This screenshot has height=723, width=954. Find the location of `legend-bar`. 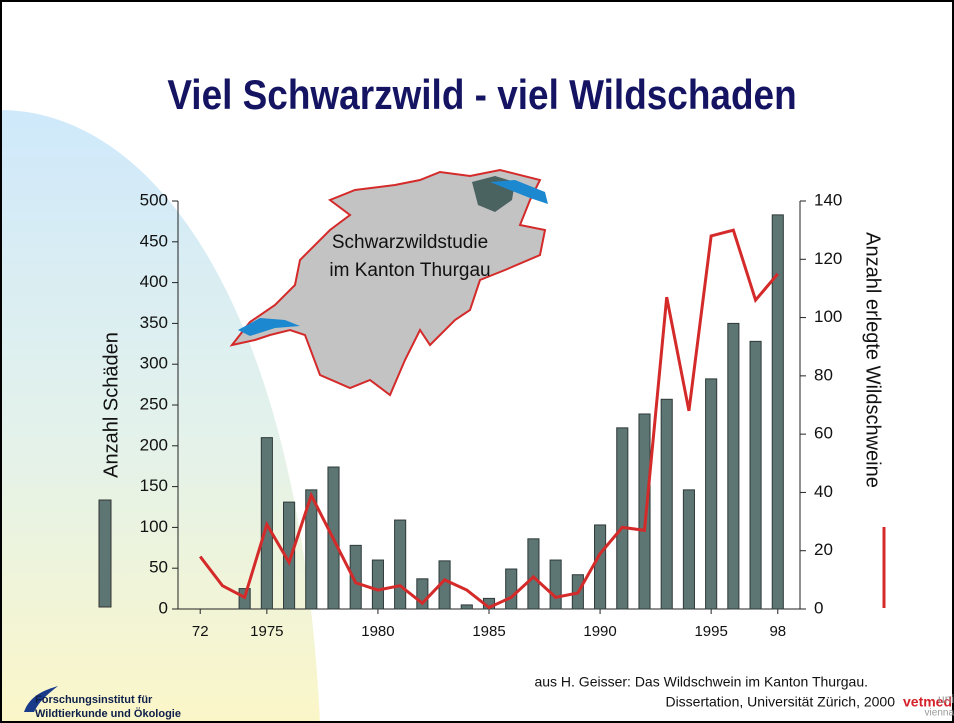

legend-bar is located at coordinates (105, 553).